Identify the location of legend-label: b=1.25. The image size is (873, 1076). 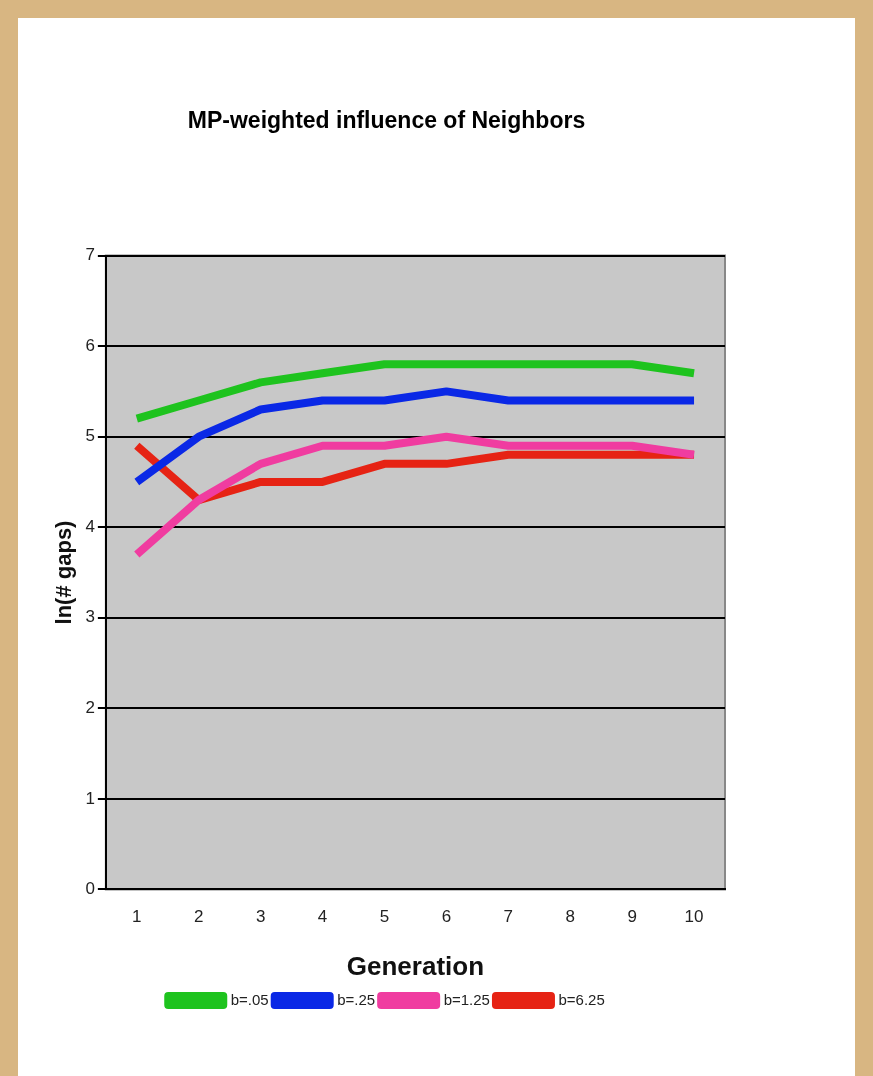
(466, 999).